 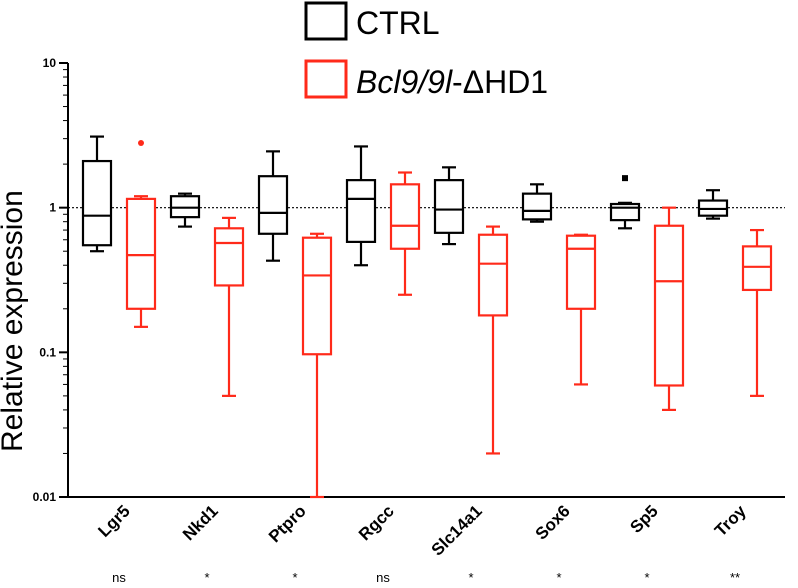 I want to click on box-ctrl-Sox6, so click(x=537, y=203).